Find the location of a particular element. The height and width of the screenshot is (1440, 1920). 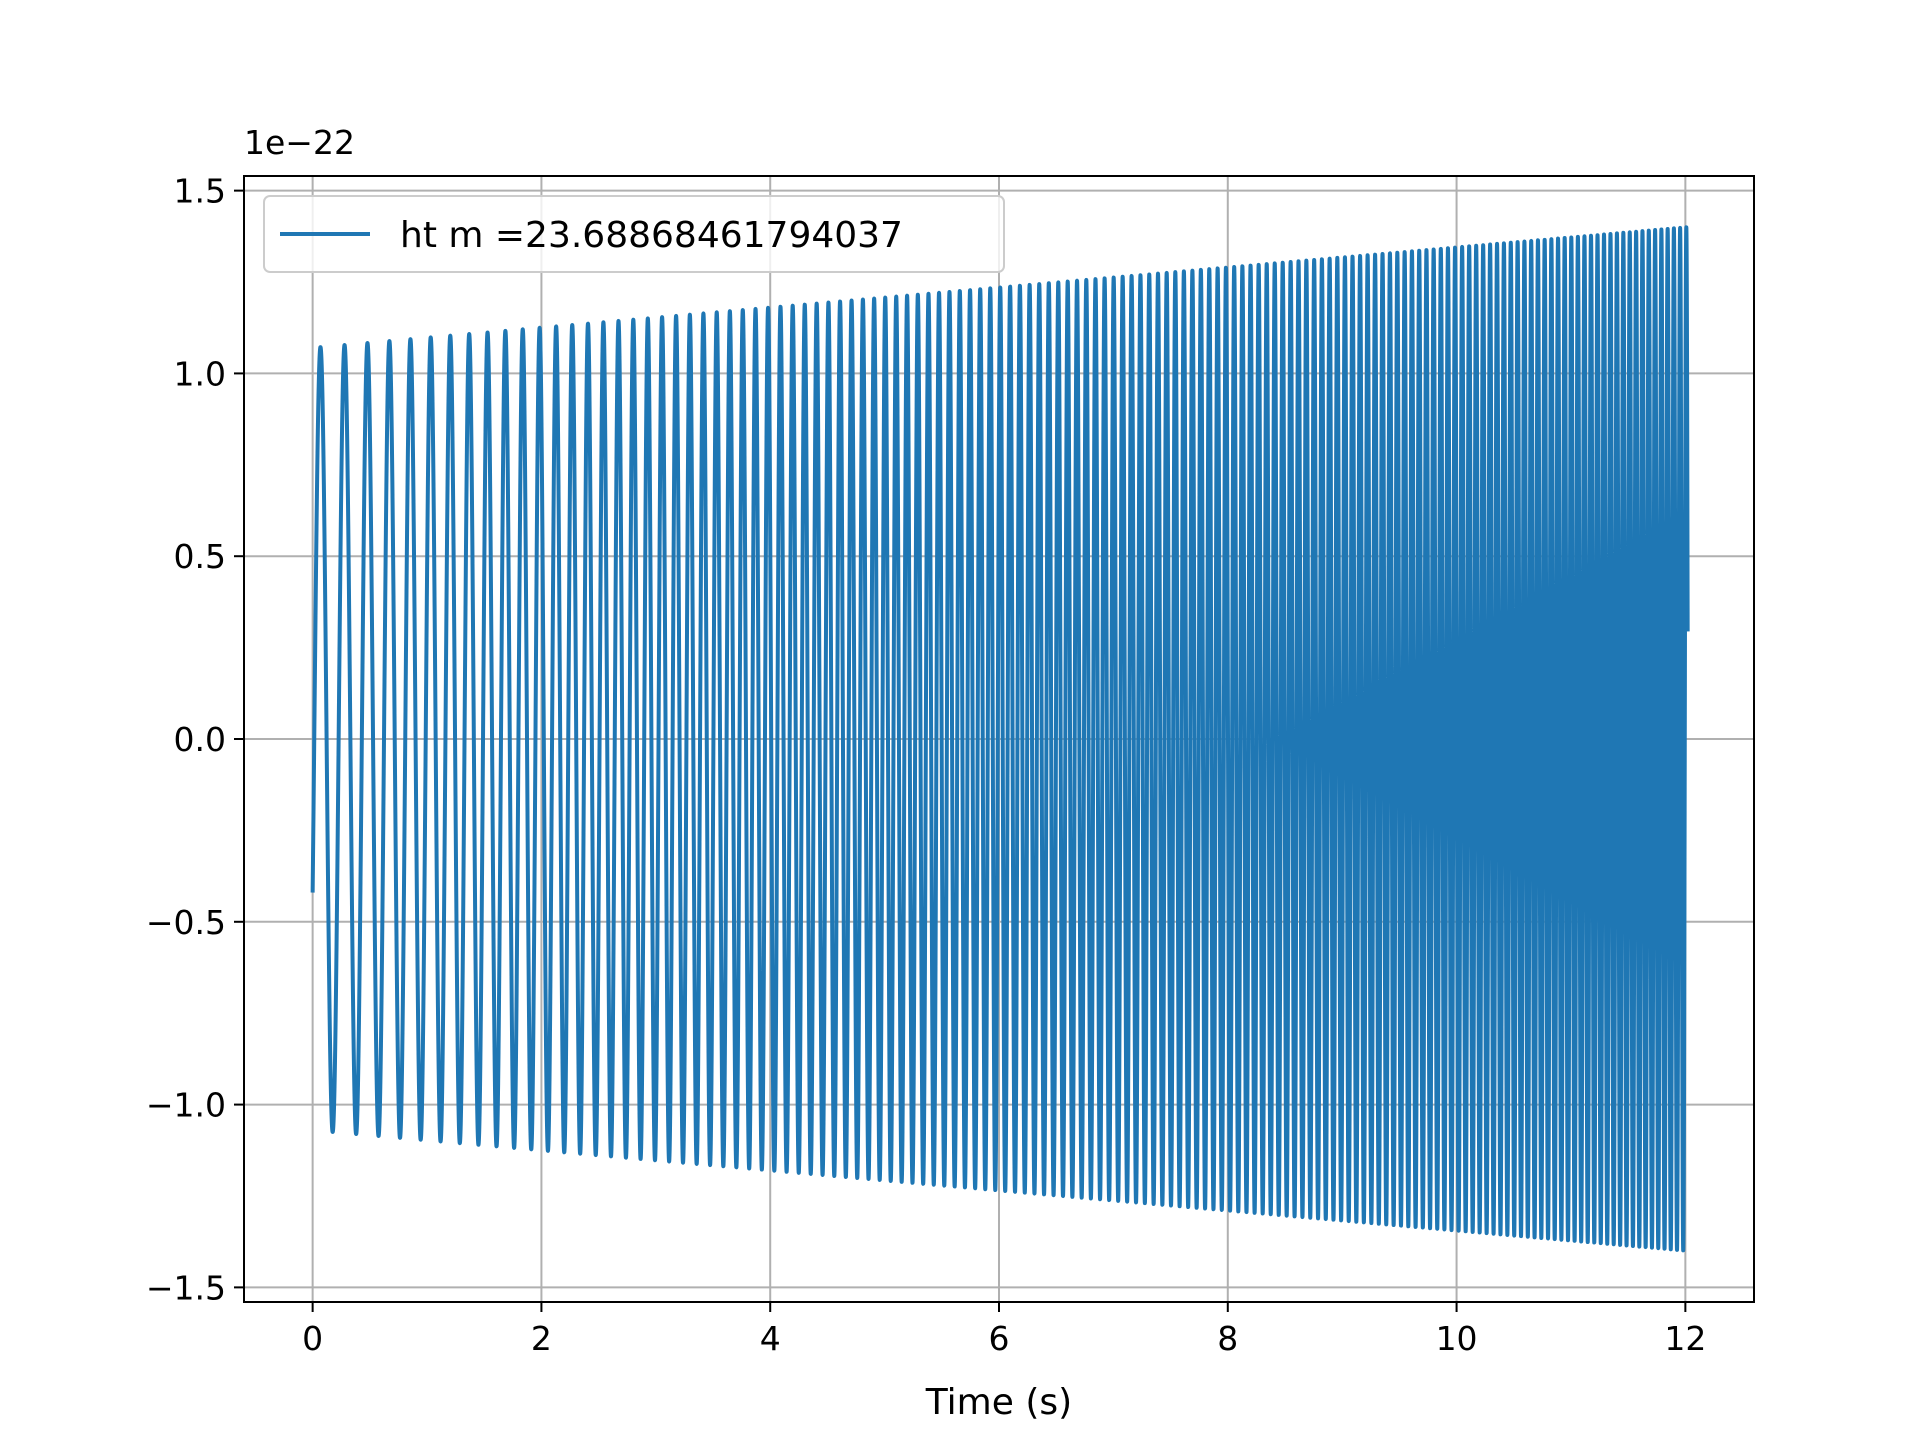

y-tick-label: −1.5 is located at coordinates (186, 1287).